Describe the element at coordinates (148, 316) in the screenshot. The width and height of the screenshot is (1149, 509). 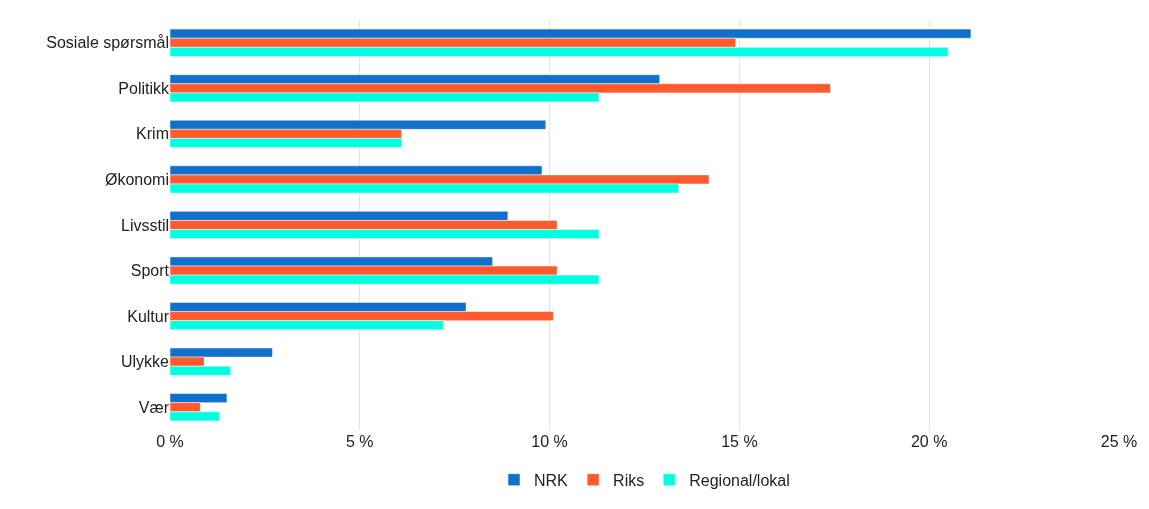
I see `y-tick-label: Kultur` at that location.